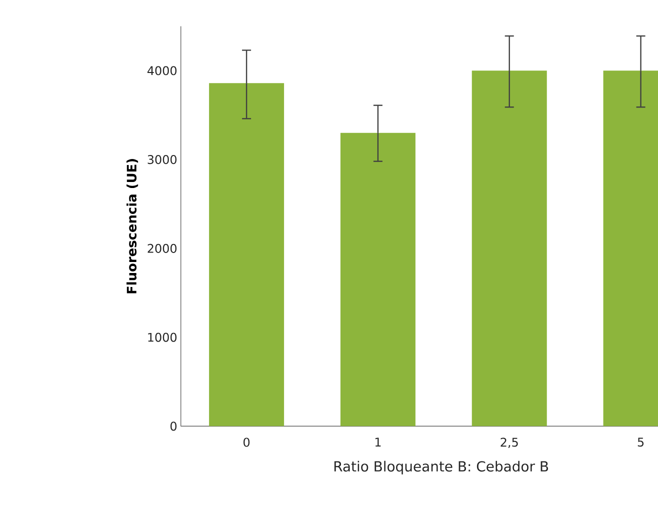  I want to click on x-tick-label: 1, so click(378, 442).